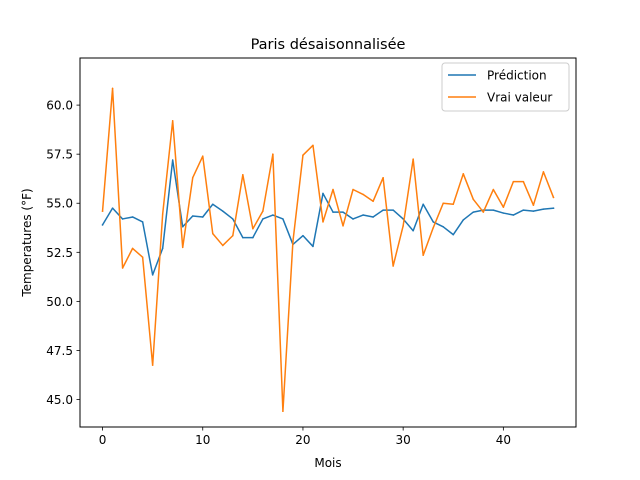 Image resolution: width=640 pixels, height=480 pixels. What do you see at coordinates (202, 440) in the screenshot?
I see `x-tick-label: 10` at bounding box center [202, 440].